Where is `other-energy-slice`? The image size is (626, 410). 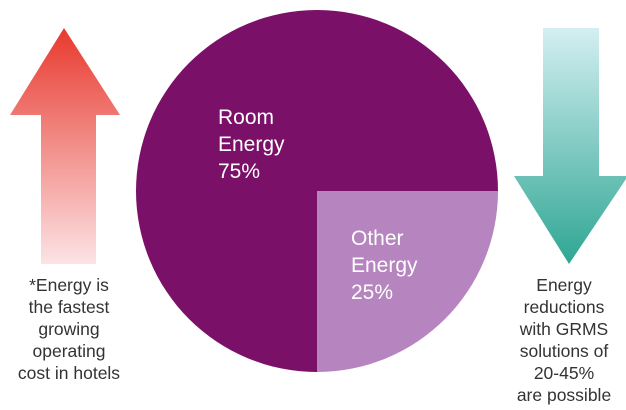
other-energy-slice is located at coordinates (407, 281).